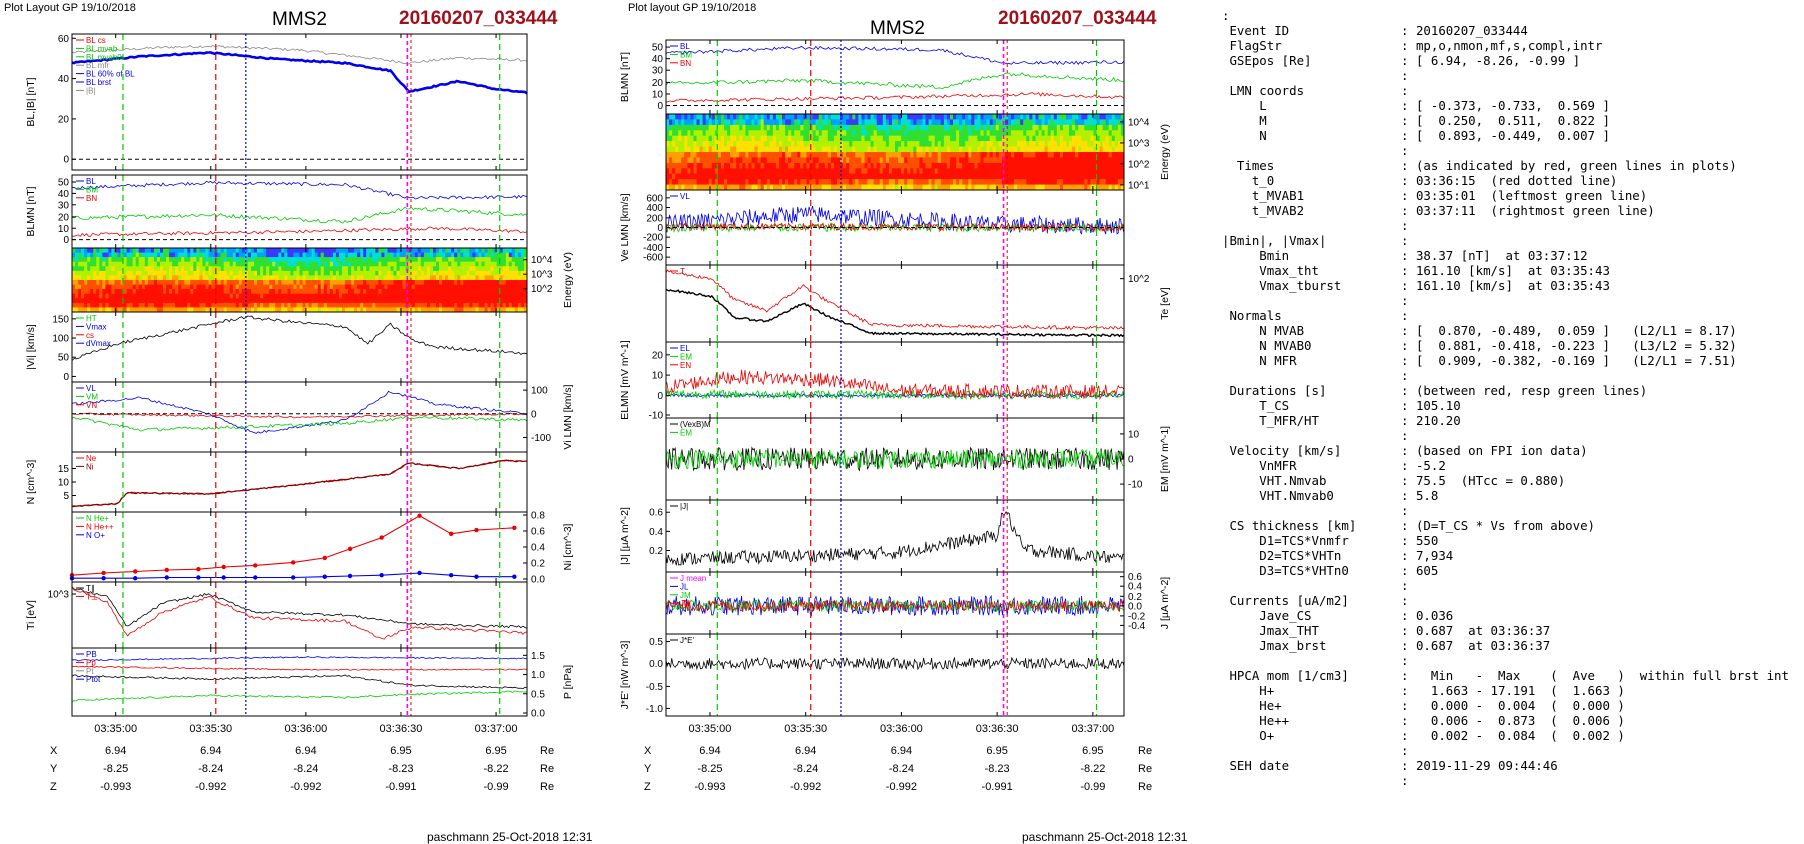 This screenshot has width=1804, height=844. I want to click on fig1-y-tick-label: 5, so click(66, 496).